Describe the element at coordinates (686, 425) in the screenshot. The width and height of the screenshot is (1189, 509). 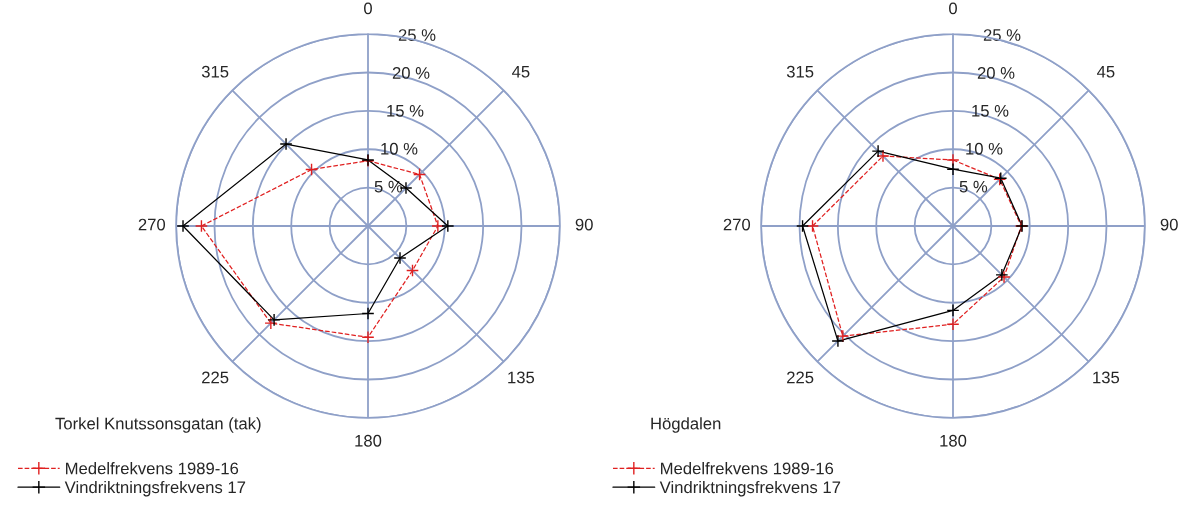
I see `text: Högdalen` at that location.